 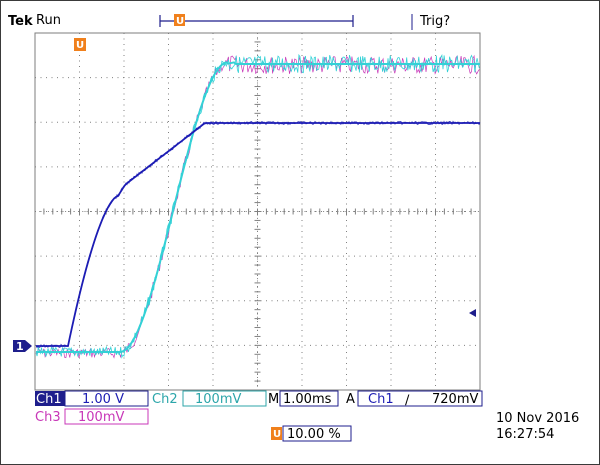 I want to click on ch1-scale-box, so click(x=106, y=398).